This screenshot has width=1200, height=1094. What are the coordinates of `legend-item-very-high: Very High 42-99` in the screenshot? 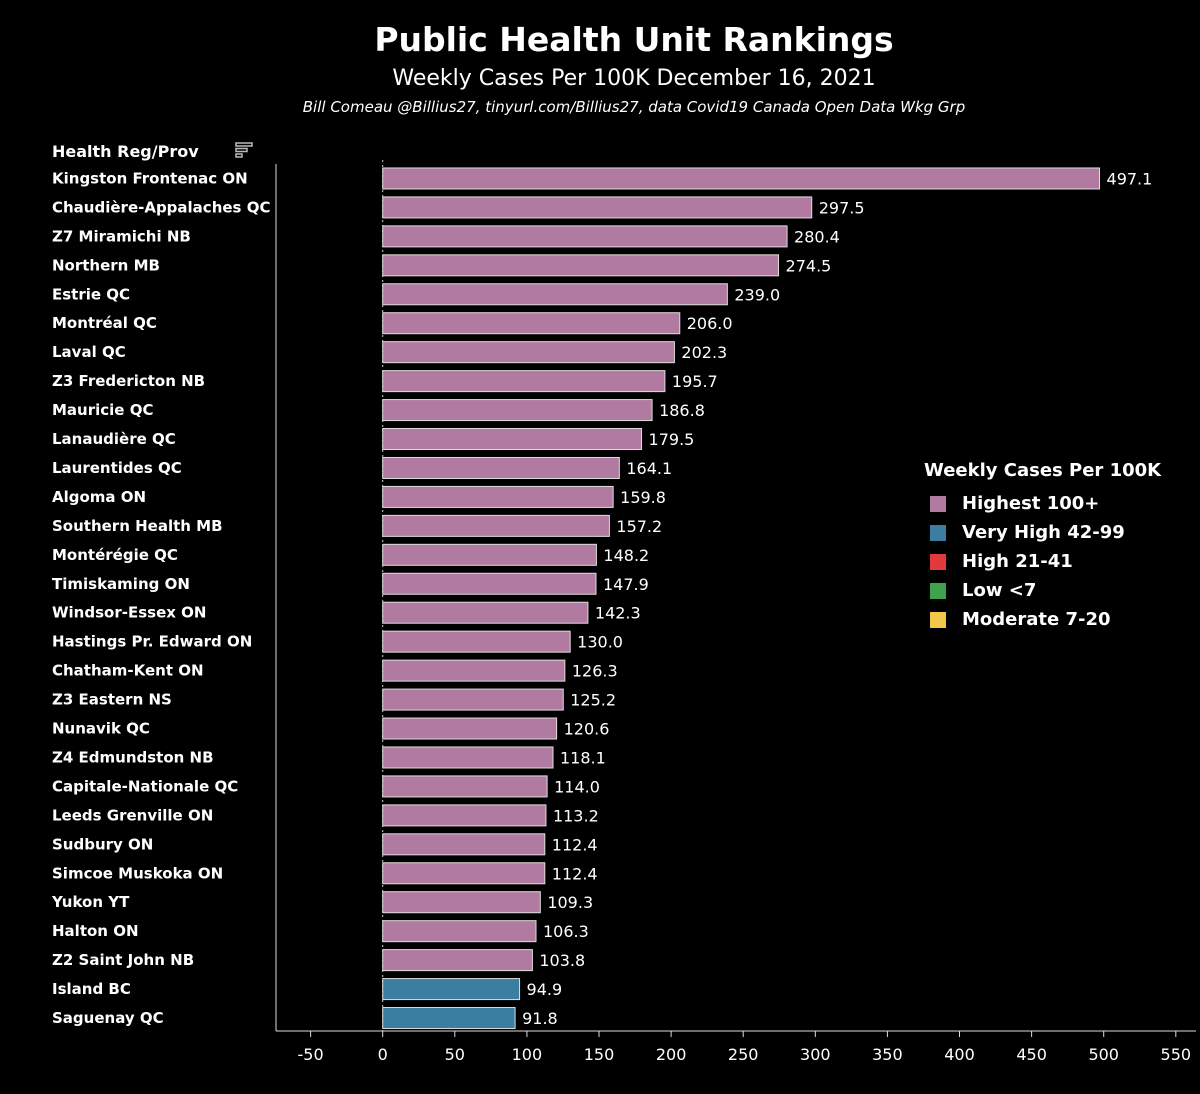 It's located at (1042, 532).